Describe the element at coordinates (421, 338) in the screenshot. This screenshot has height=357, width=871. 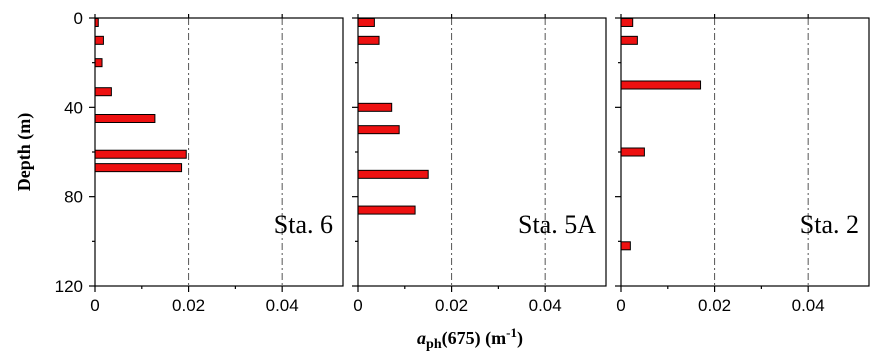
I see `x-axis-title-symbol: a` at that location.